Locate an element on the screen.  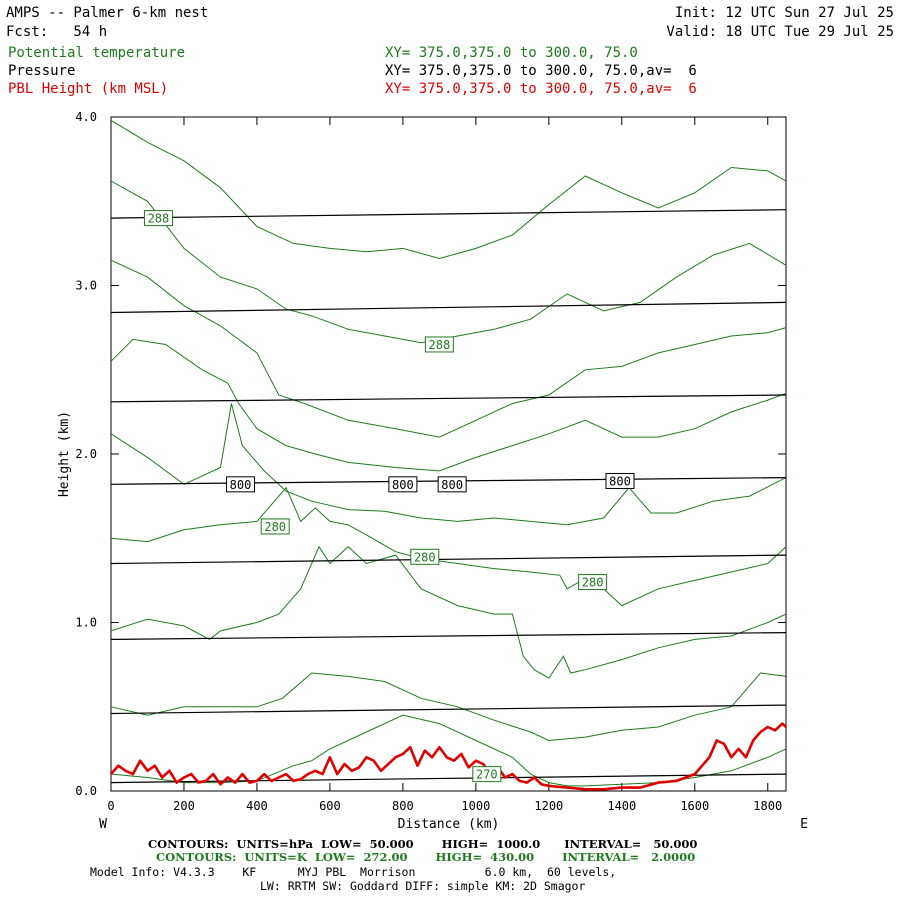
legend-pbl-xy: XY= 375.0,375.0 to 300.0, 75.0,av= 6 is located at coordinates (541, 89).